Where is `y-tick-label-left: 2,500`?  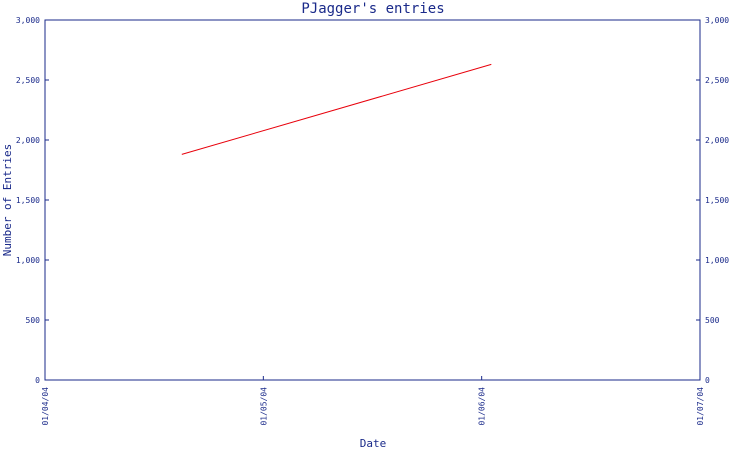
y-tick-label-left: 2,500 is located at coordinates (28, 80).